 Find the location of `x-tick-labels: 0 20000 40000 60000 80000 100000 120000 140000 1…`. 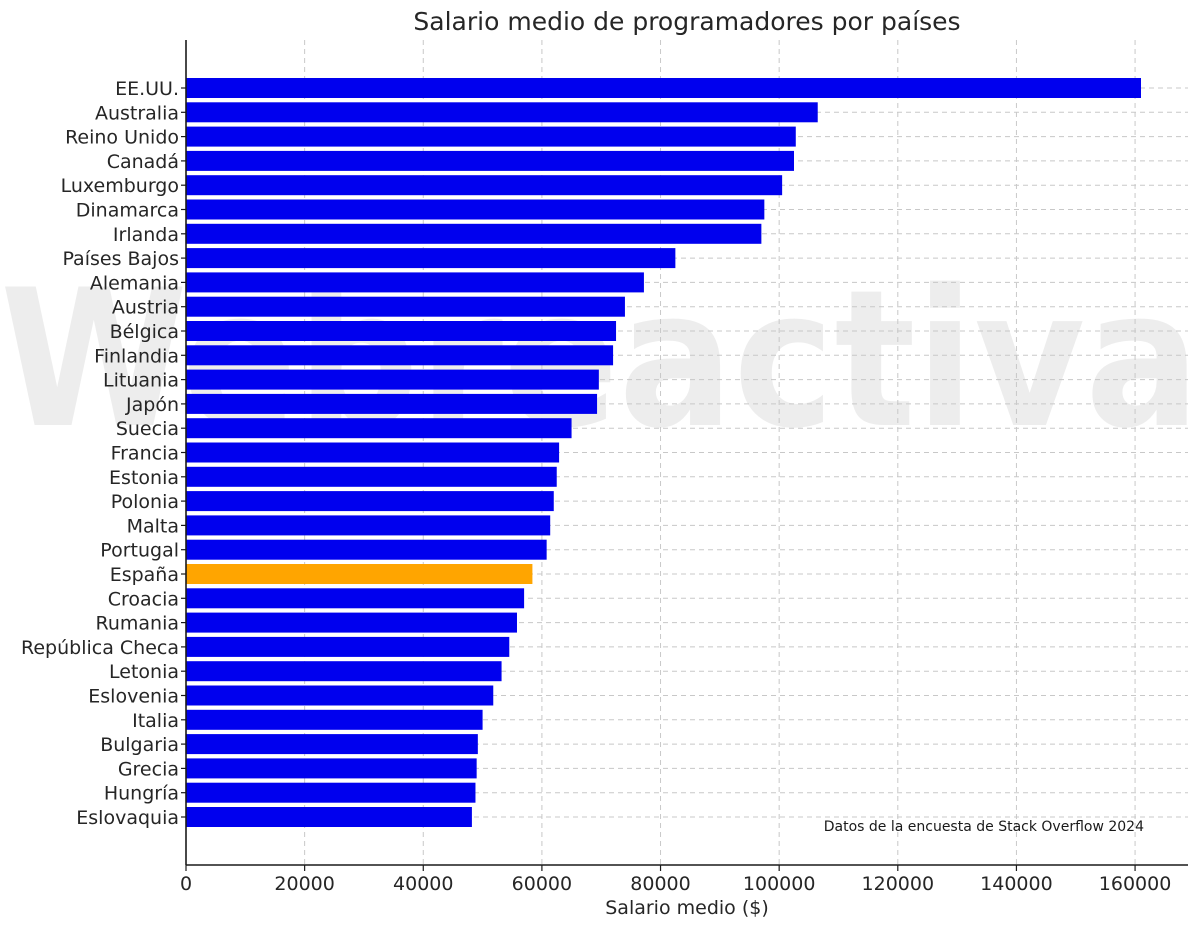

x-tick-labels: 0 20000 40000 60000 80000 100000 120000 140000 1… is located at coordinates (675, 880).